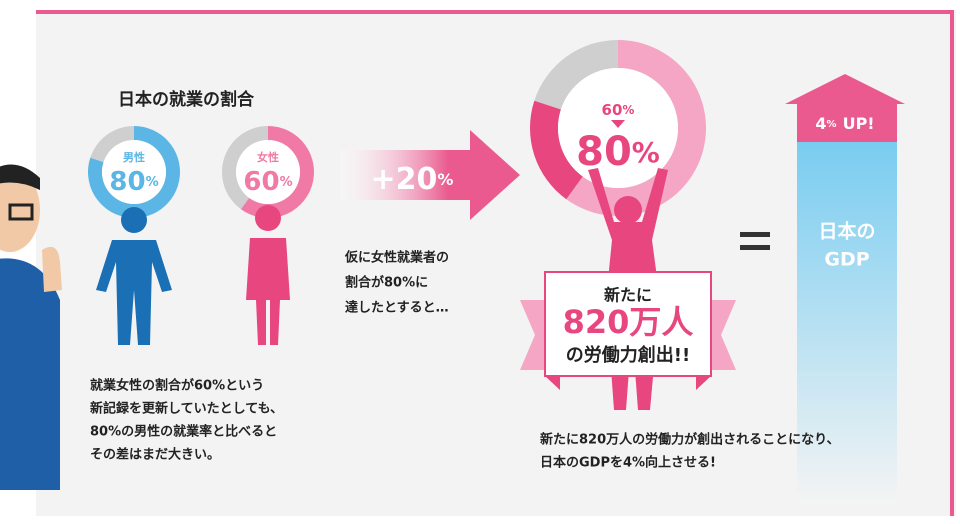 The image size is (960, 524). Describe the element at coordinates (820, 123) in the screenshot. I see `gdp-increase-value: 4` at that location.